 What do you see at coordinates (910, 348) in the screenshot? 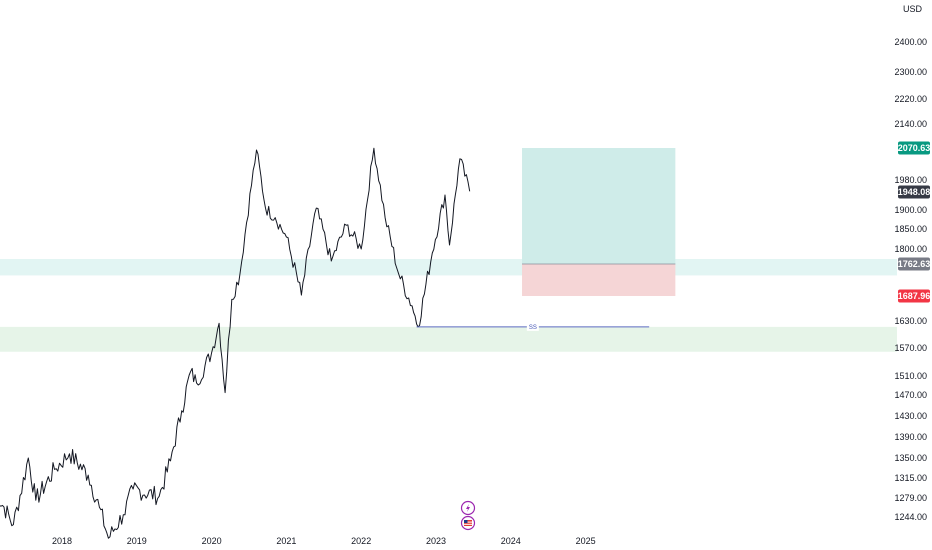
I see `price-tick: 1570.00` at bounding box center [910, 348].